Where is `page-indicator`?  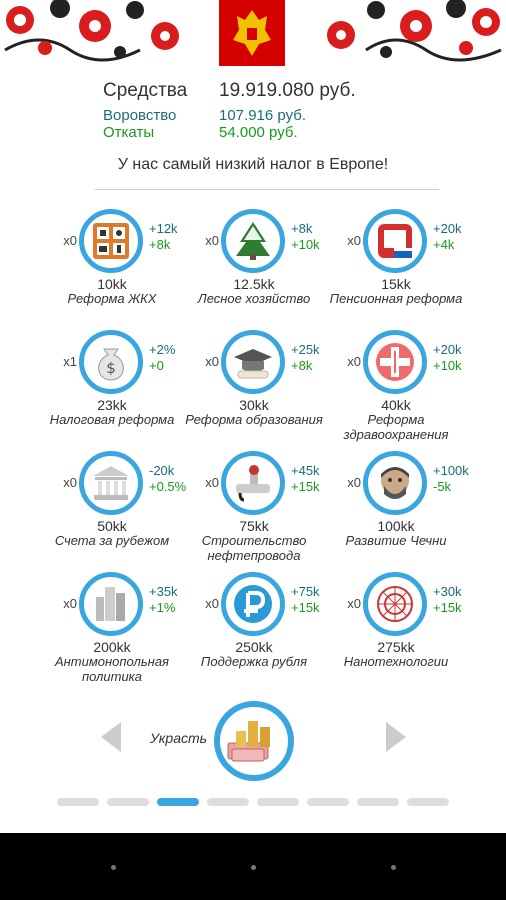
page-indicator is located at coordinates (253, 803).